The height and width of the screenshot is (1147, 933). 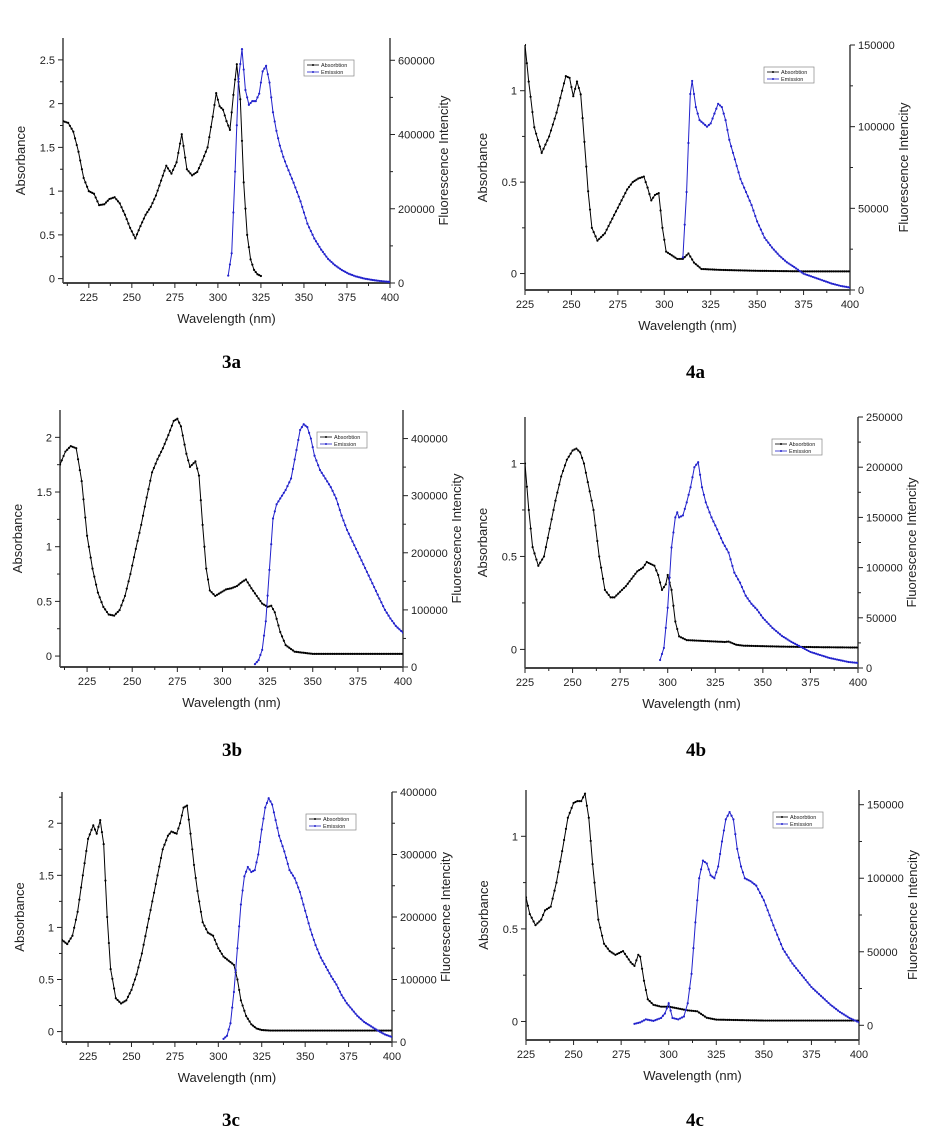 What do you see at coordinates (231, 702) in the screenshot?
I see `x-axis-label: Wavelength (nm)` at bounding box center [231, 702].